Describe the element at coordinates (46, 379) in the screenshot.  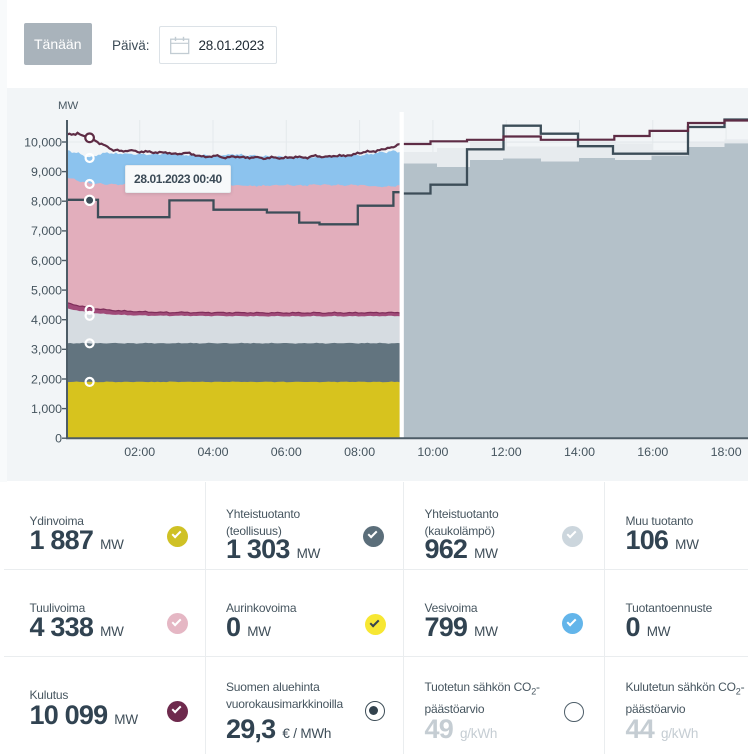
I see `svg-text: 2,000` at that location.